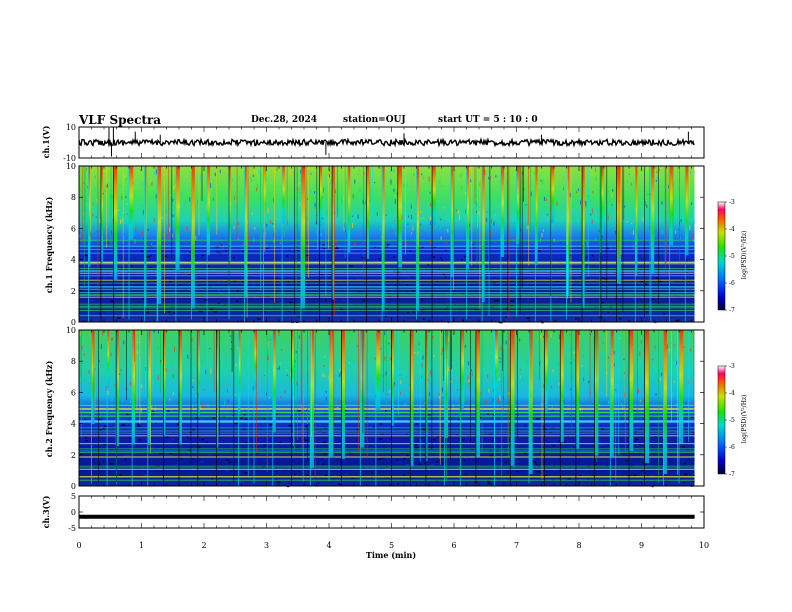 Image resolution: width=792 pixels, height=612 pixels. What do you see at coordinates (374, 120) in the screenshot?
I see `station-label: station=OUJ` at bounding box center [374, 120].